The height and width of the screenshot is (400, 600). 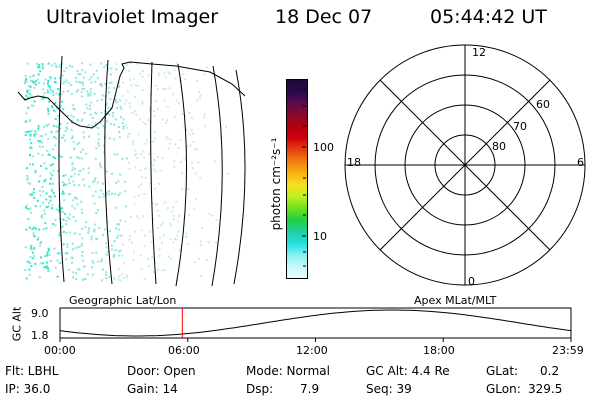 What do you see at coordinates (471, 281) in the screenshot?
I see `mlt-label-0: 0` at bounding box center [471, 281].